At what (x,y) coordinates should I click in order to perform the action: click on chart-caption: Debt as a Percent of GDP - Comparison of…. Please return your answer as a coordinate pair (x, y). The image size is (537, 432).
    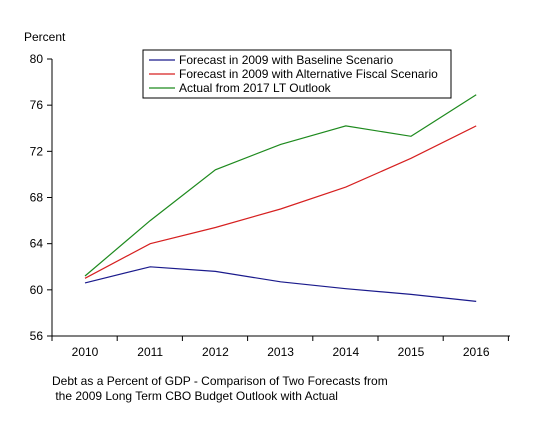
    Looking at the image, I should click on (220, 389).